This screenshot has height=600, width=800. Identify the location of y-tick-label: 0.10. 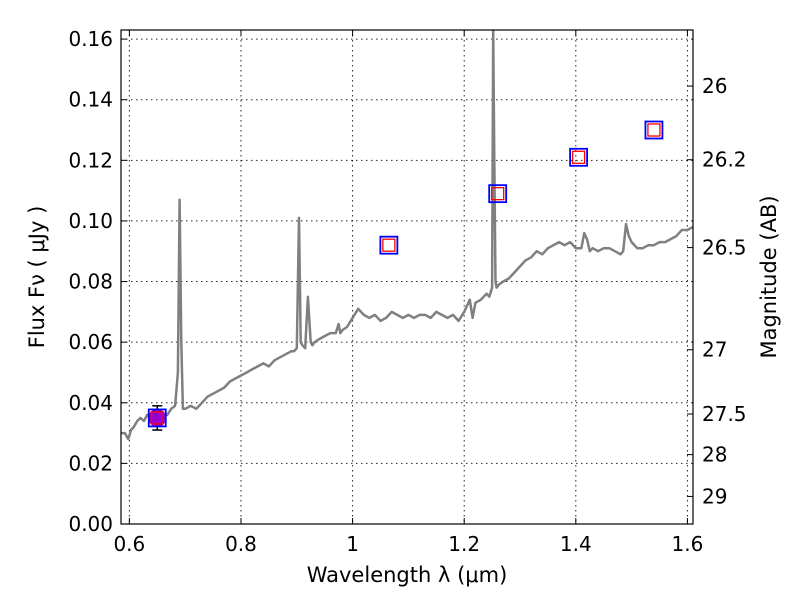
(90, 221).